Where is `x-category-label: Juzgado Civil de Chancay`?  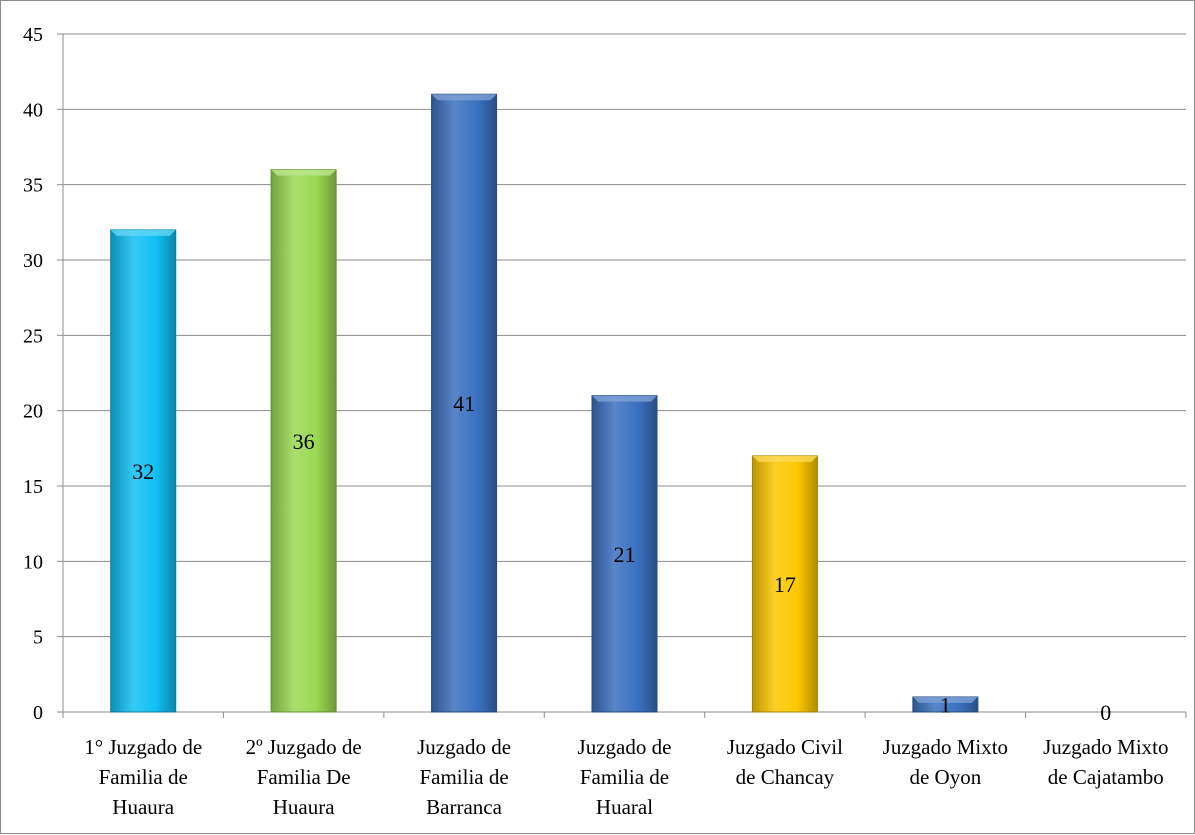
x-category-label: Juzgado Civil de Chancay is located at coordinates (785, 762).